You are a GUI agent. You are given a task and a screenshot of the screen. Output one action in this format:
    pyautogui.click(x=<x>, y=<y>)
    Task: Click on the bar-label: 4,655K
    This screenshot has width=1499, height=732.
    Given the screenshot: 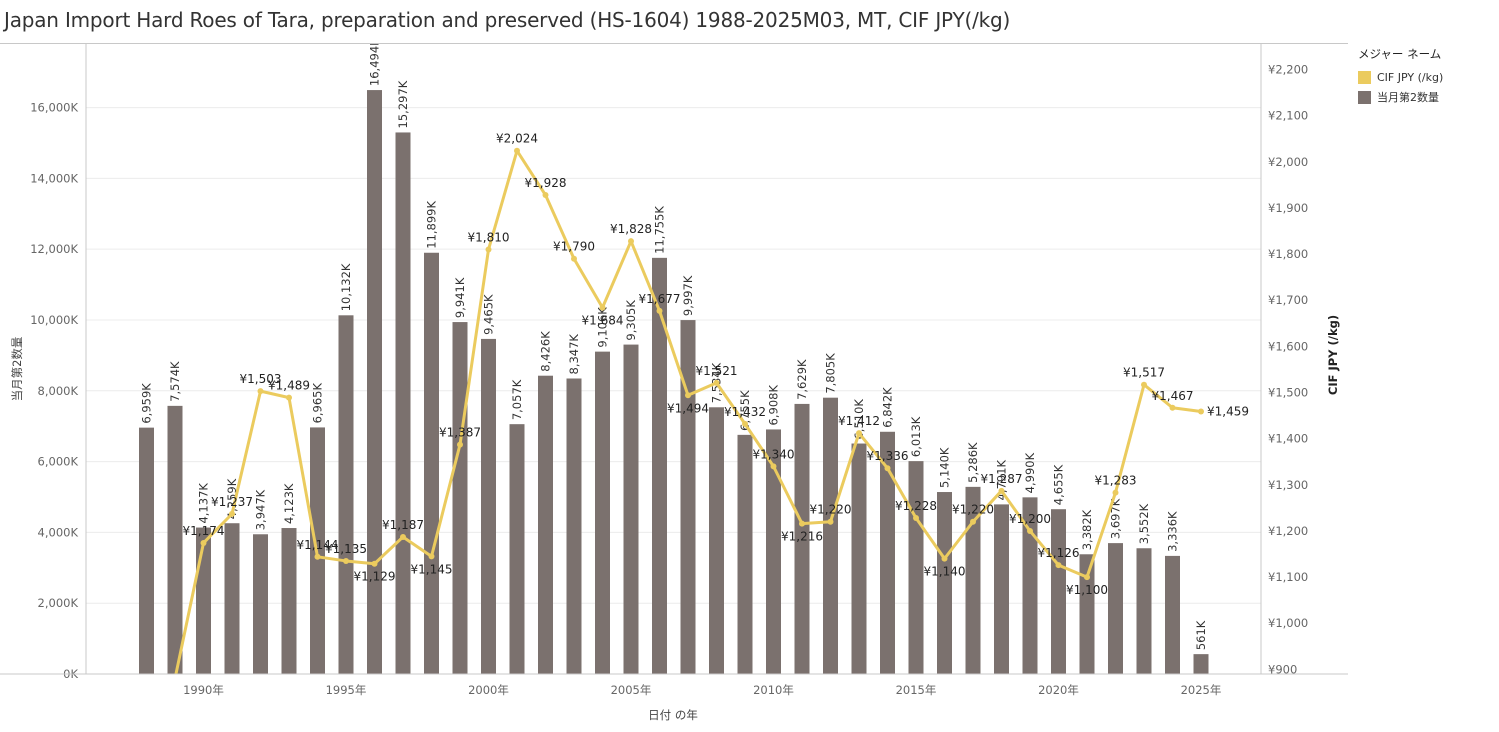 What is the action you would take?
    pyautogui.click(x=1059, y=484)
    